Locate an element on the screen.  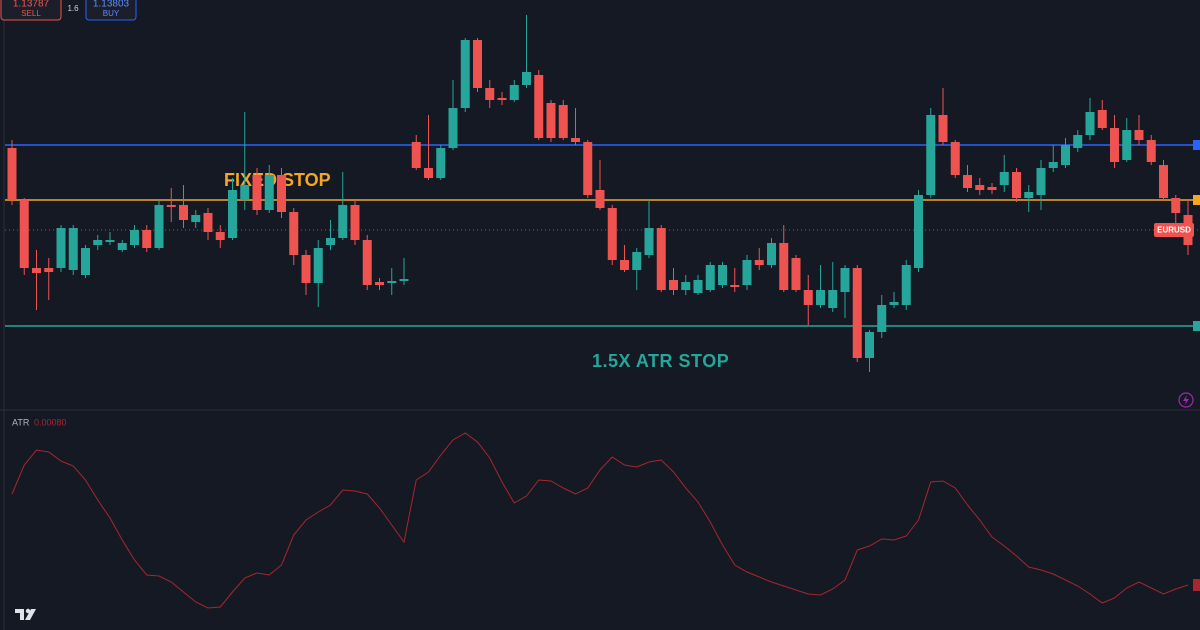
buy-button is located at coordinates (111, 10).